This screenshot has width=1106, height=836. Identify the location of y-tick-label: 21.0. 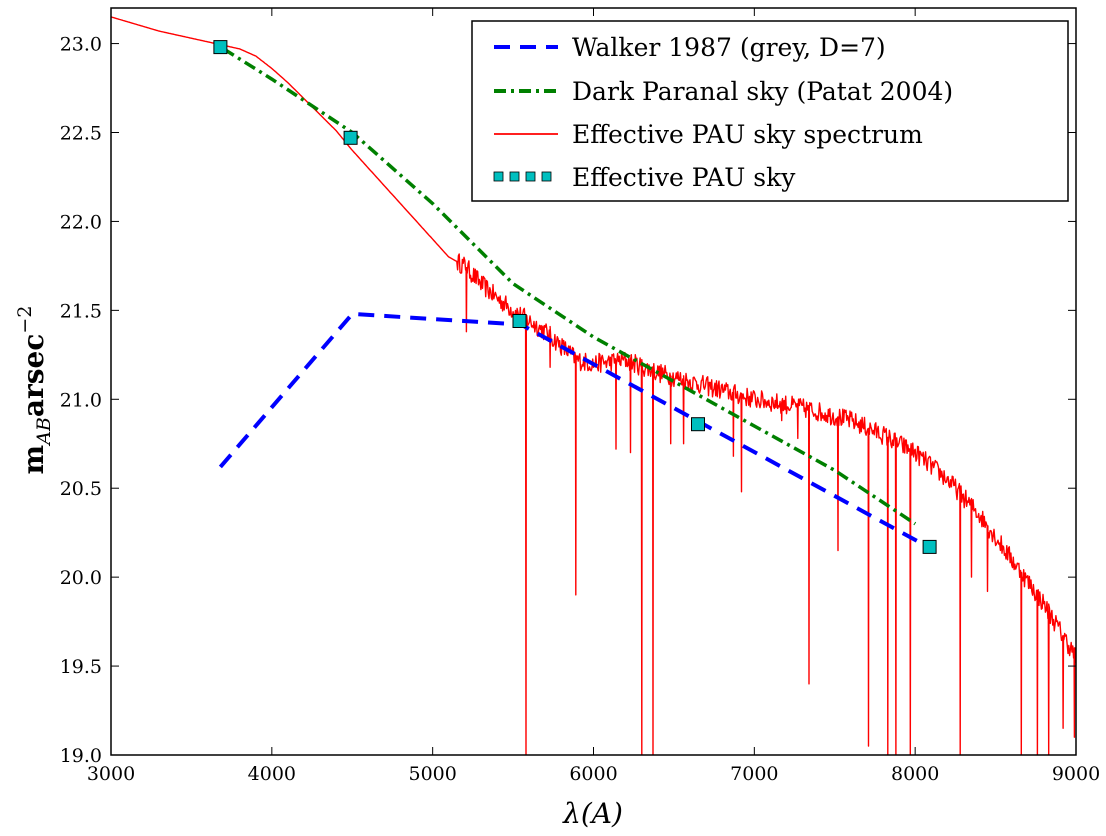
(81, 400).